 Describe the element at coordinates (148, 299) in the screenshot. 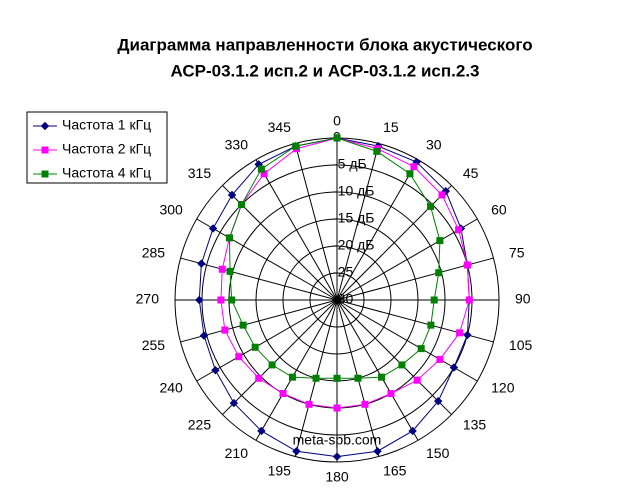

I see `angle-label: 270` at that location.